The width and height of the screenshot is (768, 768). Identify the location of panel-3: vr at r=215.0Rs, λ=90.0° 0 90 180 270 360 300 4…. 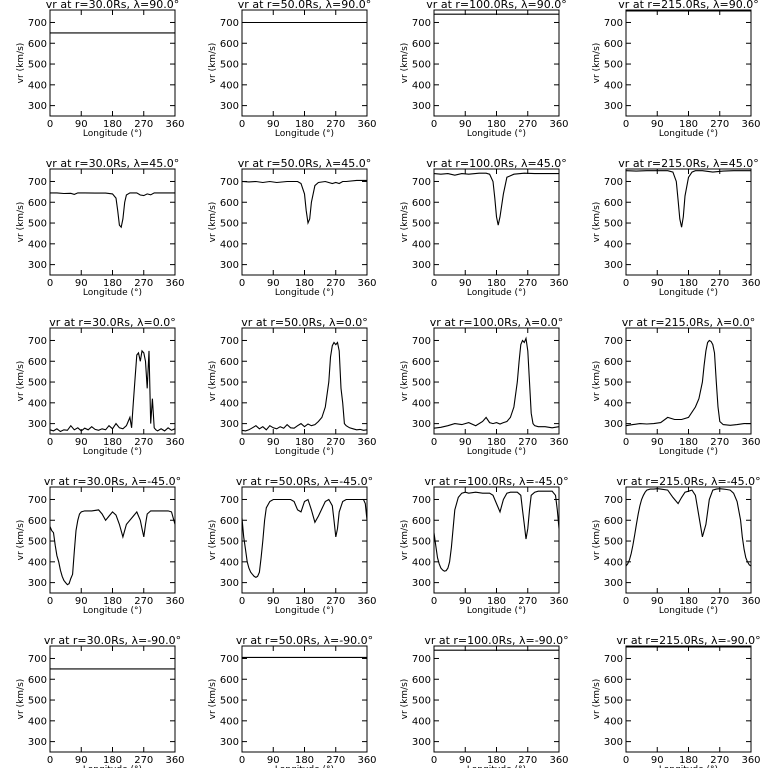
(676, 69).